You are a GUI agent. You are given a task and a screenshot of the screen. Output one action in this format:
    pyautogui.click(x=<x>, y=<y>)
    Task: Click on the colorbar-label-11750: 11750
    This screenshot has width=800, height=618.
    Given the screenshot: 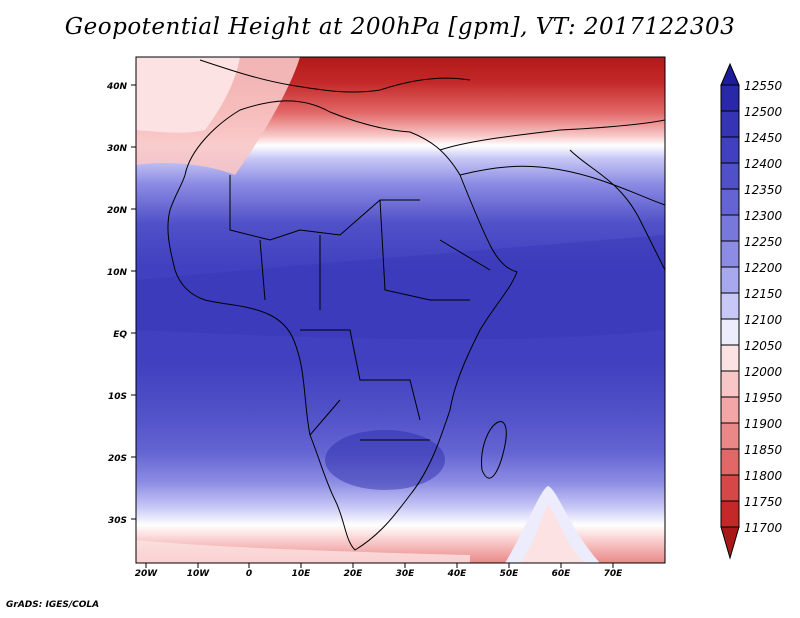 What is the action you would take?
    pyautogui.click(x=763, y=502)
    